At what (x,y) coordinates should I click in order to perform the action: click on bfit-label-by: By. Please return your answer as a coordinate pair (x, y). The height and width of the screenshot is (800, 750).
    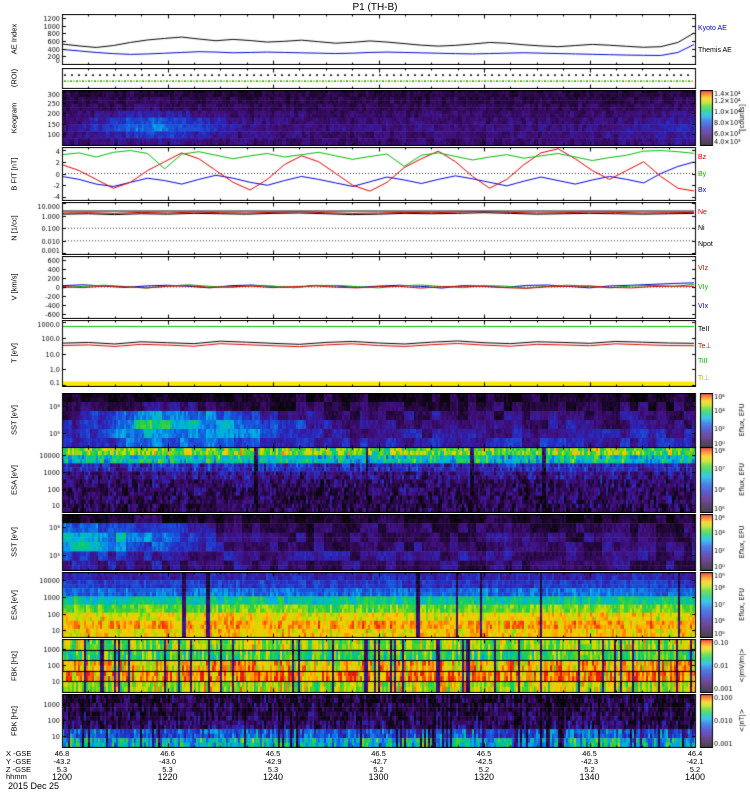
    Looking at the image, I should click on (702, 174).